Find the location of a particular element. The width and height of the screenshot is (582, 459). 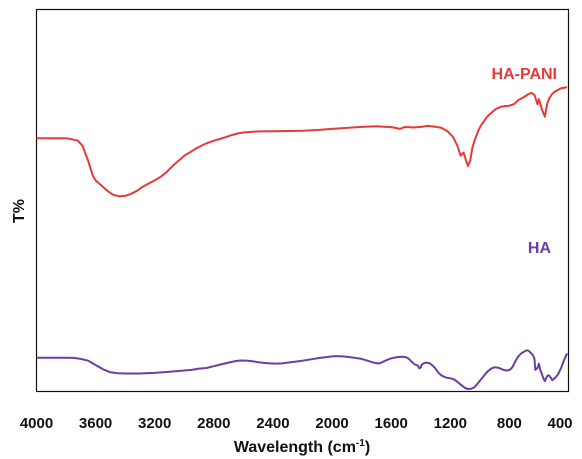

x-tick-label-400: 400 is located at coordinates (559, 423).